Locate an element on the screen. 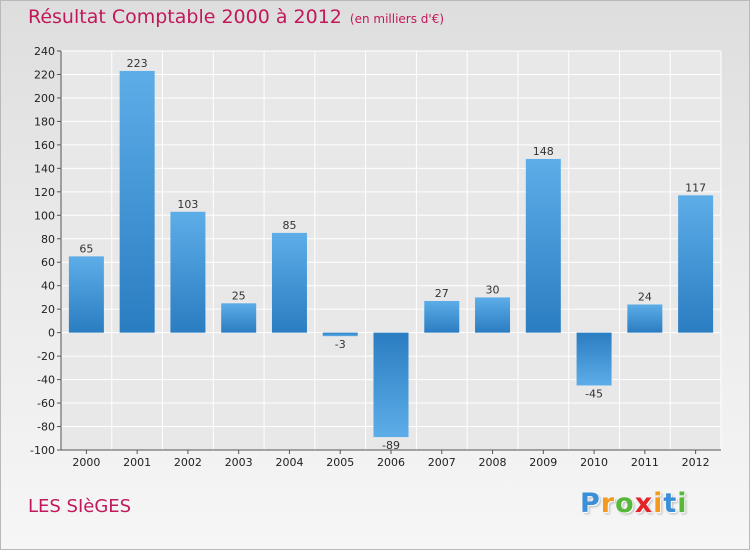 The height and width of the screenshot is (550, 750). value-label-2006: -89 is located at coordinates (391, 445).